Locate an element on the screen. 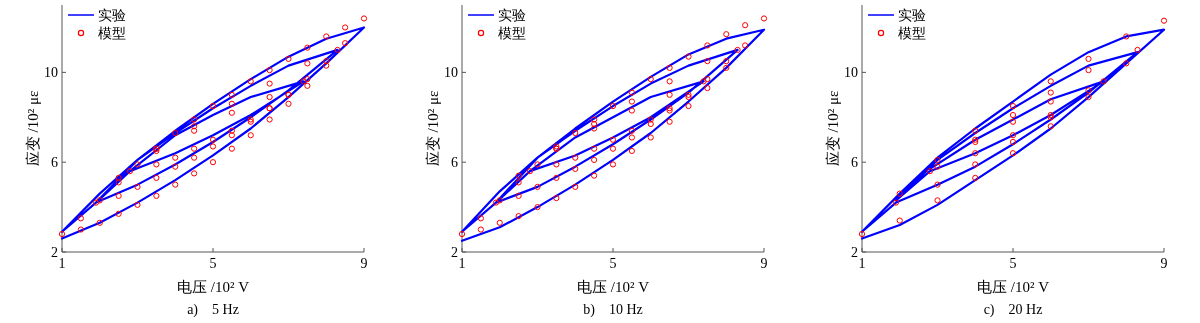 The width and height of the screenshot is (1200, 323). text: c) 20 Hz is located at coordinates (1013, 310).